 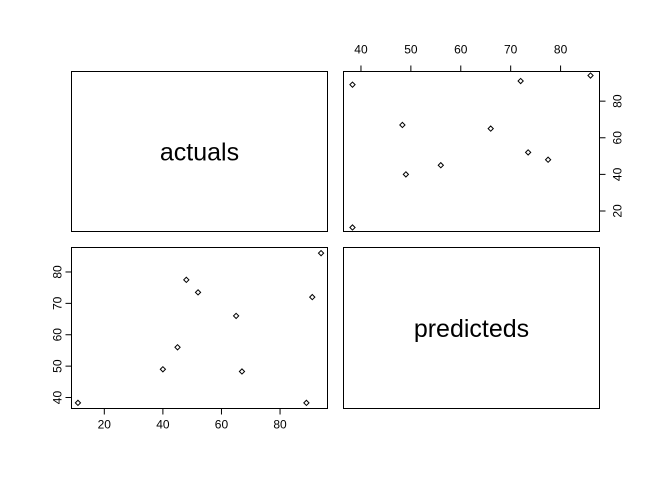 I want to click on tick-label-top-predicteds: 60, so click(x=461, y=50).